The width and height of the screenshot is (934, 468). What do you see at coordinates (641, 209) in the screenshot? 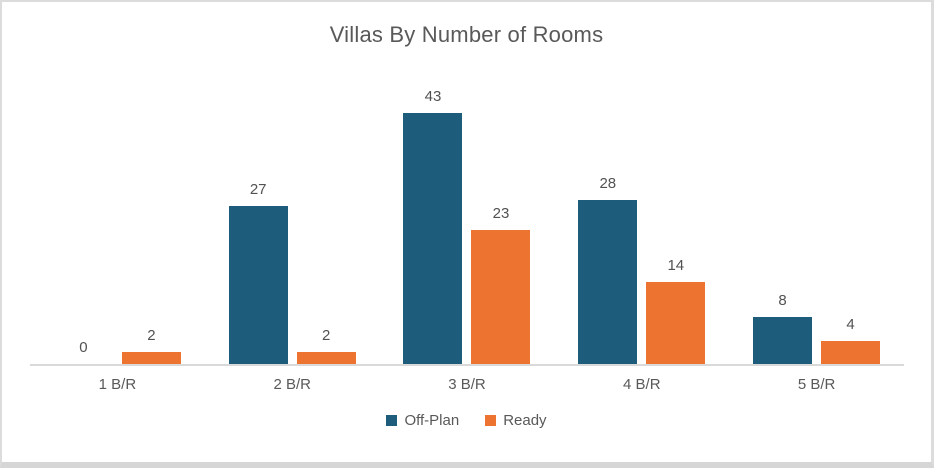
I see `category-group: 28 14` at bounding box center [641, 209].